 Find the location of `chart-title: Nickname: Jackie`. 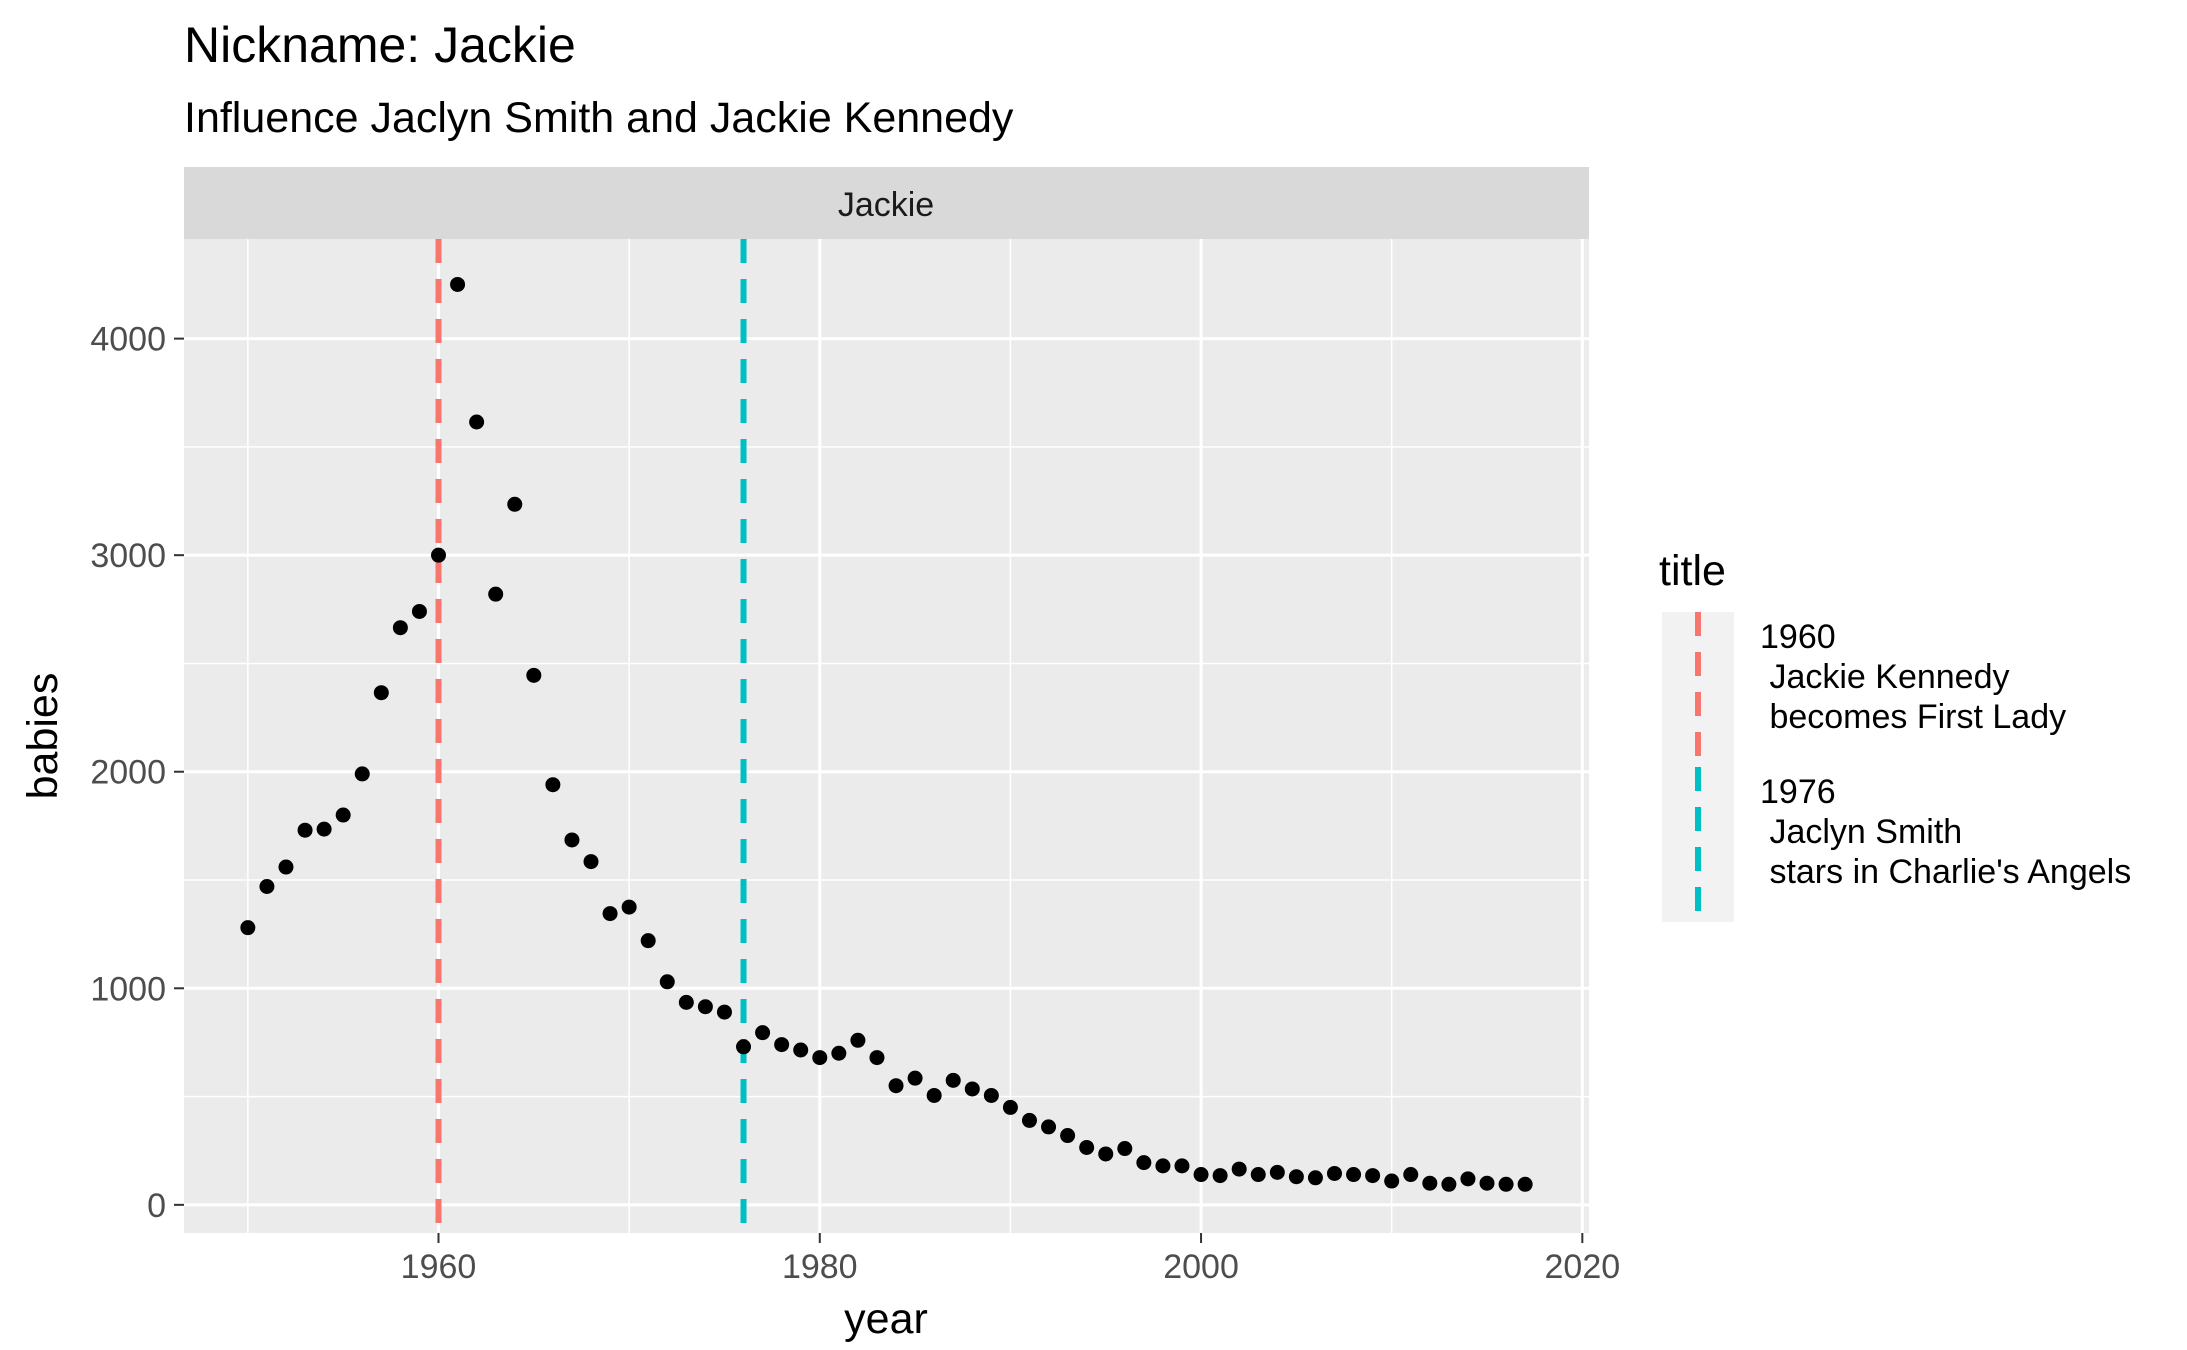

chart-title: Nickname: Jackie is located at coordinates (380, 45).